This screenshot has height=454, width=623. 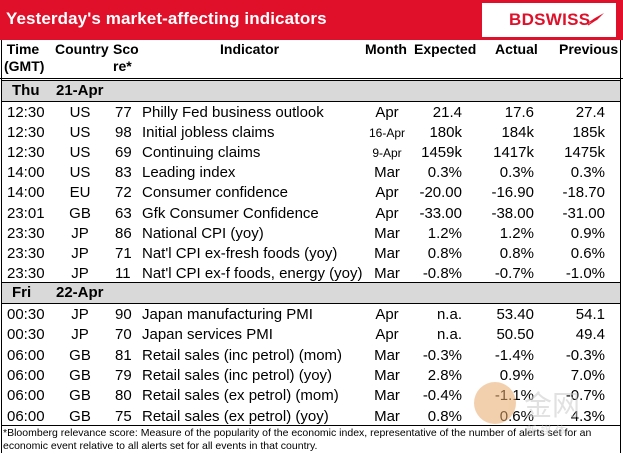 What do you see at coordinates (516, 233) in the screenshot?
I see `cell-actual: 1.2%` at bounding box center [516, 233].